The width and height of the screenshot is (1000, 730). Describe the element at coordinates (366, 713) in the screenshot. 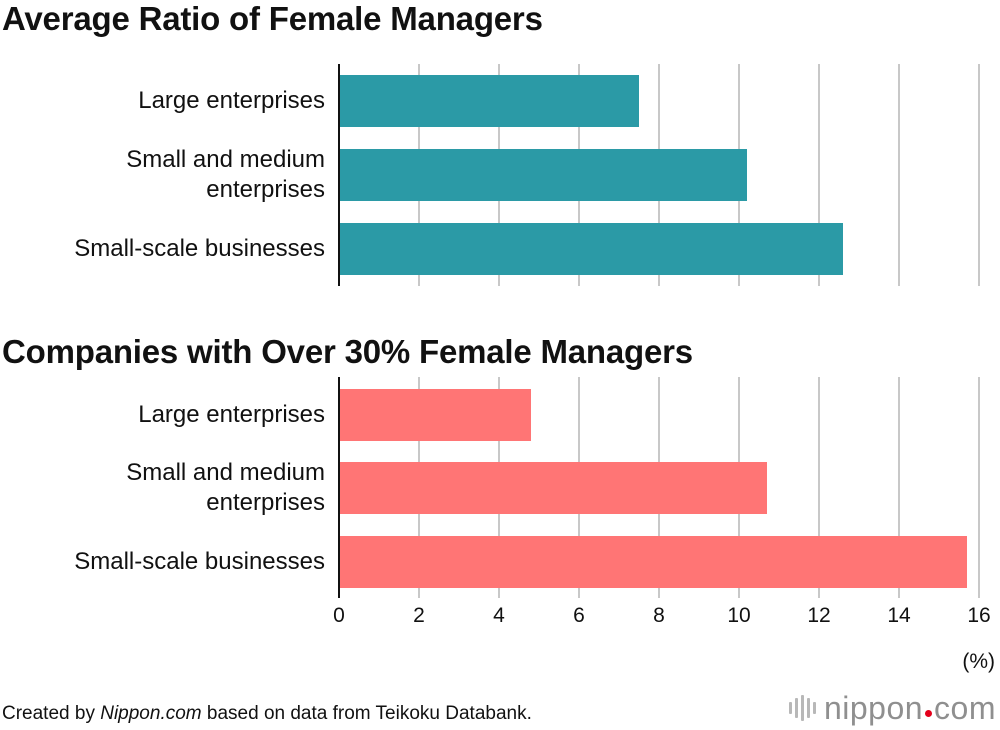

I see `source-suffix: based on data from Teikoku Databank.` at that location.